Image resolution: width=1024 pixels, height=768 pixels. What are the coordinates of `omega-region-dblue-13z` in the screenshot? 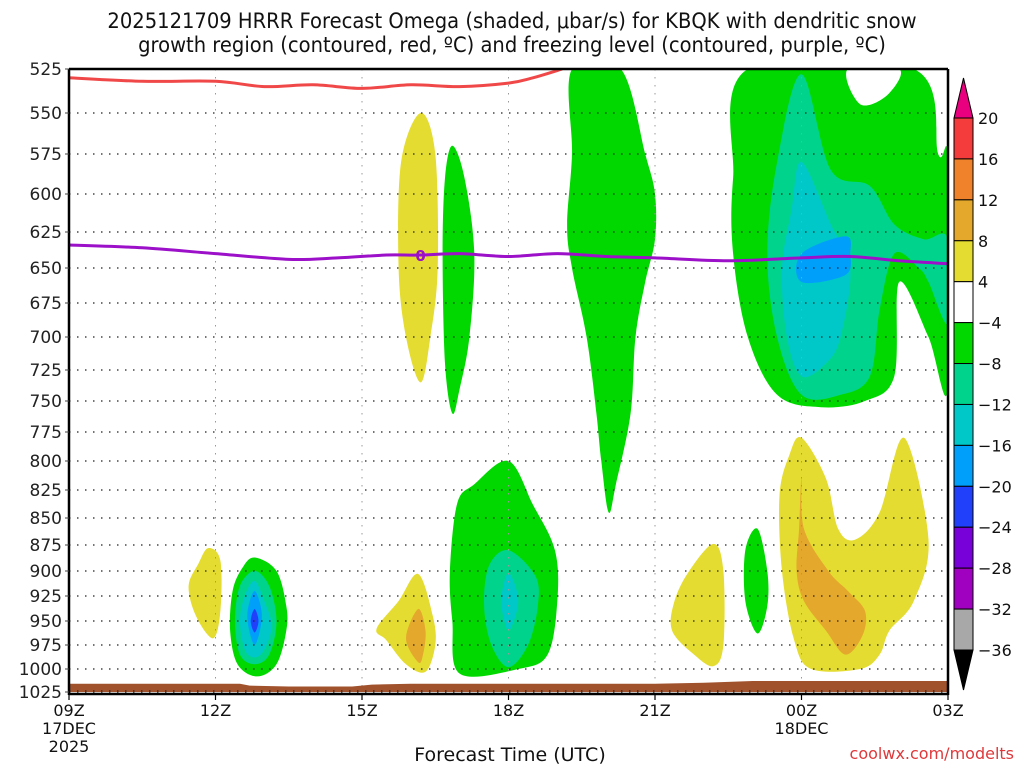 It's located at (254, 621).